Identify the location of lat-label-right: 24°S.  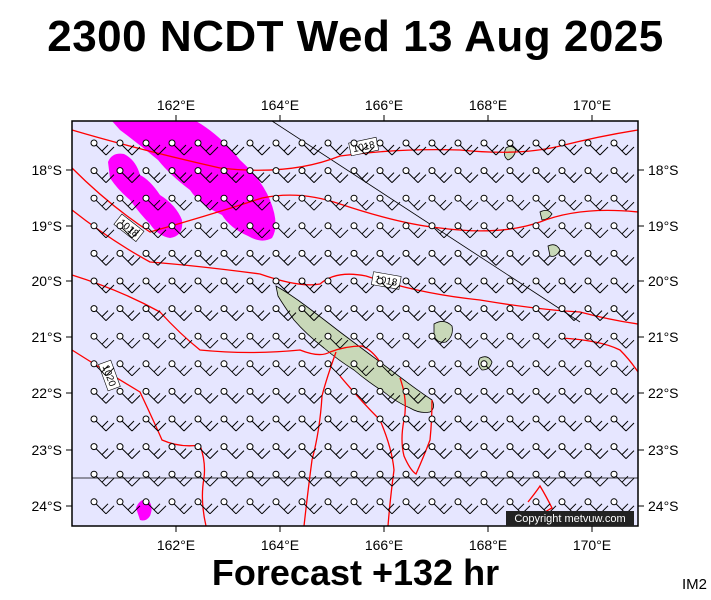
(663, 506).